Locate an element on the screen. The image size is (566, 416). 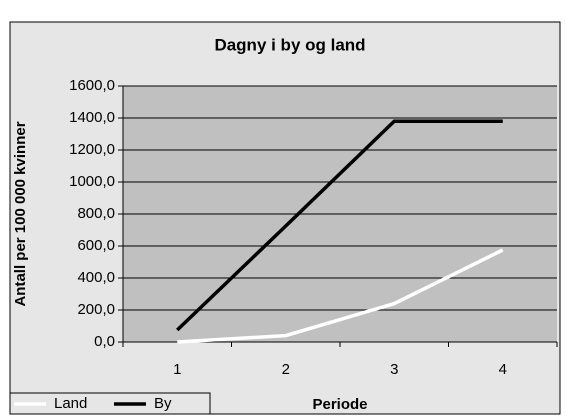
legend-label: Land is located at coordinates (70, 403).